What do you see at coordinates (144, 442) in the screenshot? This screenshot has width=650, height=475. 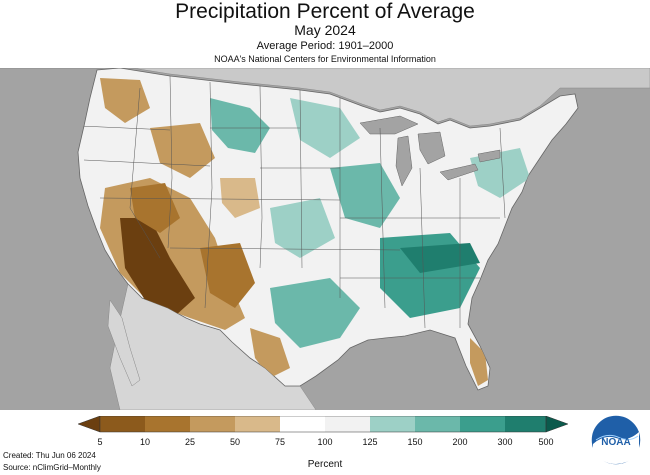 I see `legend-tick: 10` at bounding box center [144, 442].